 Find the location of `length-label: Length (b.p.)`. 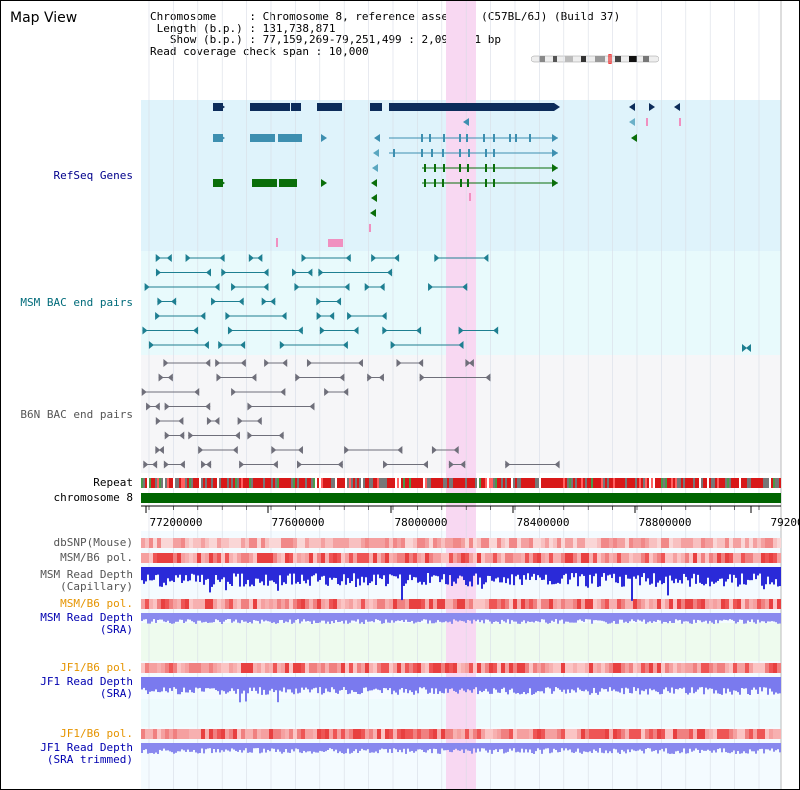

length-label: Length (b.p.) is located at coordinates (199, 28).